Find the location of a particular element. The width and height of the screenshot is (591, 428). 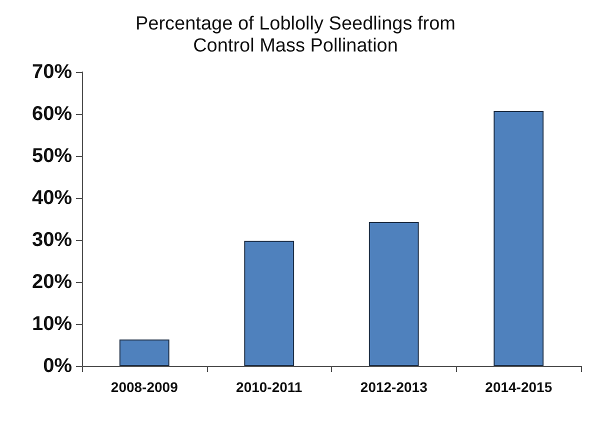

y-tick-label: 0% is located at coordinates (57, 366).